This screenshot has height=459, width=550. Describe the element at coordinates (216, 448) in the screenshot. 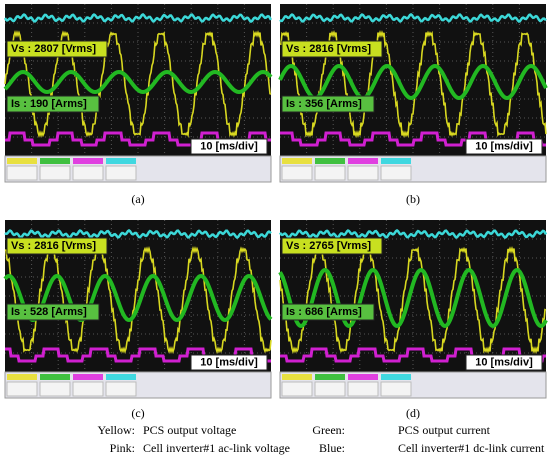

I see `legend-desc: Cell inverter#1 ac-link voltage` at that location.